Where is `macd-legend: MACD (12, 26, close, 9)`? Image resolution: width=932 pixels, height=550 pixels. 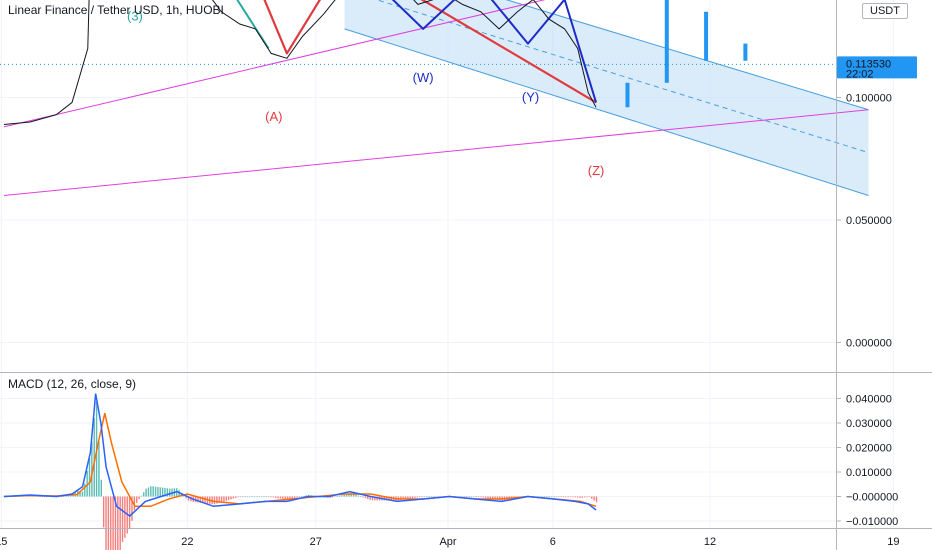 macd-legend: MACD (12, 26, close, 9) is located at coordinates (72, 384).